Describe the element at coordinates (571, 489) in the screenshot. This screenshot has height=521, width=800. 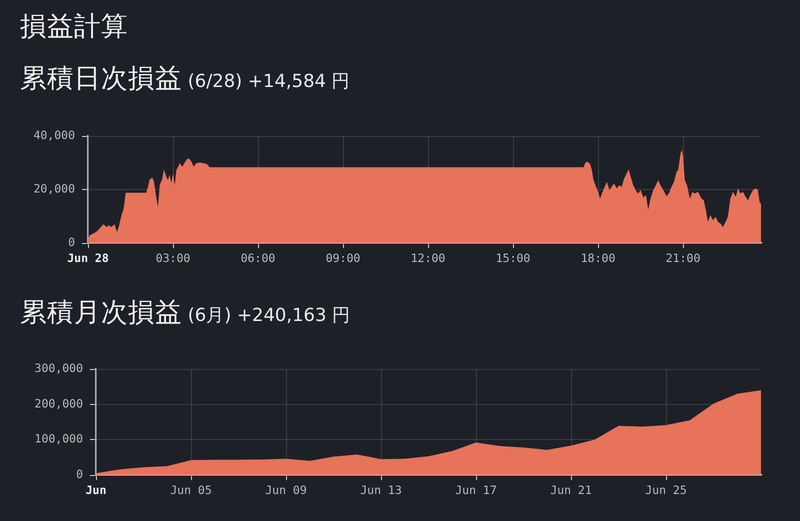
I see `x-tick-label: Jun 21` at that location.